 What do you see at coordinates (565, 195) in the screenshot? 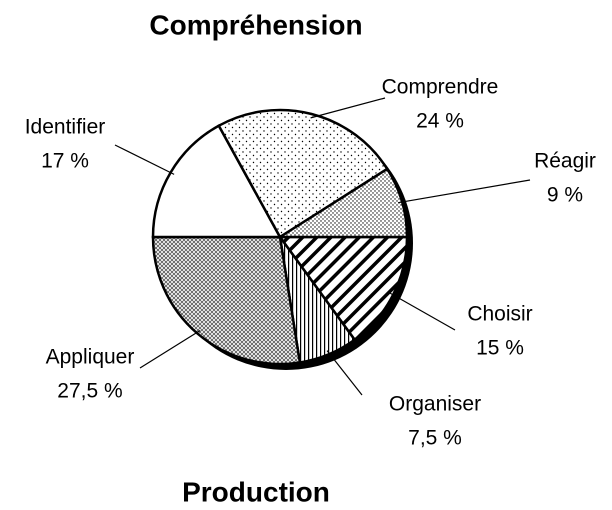
I see `value-label: 9 %` at bounding box center [565, 195].